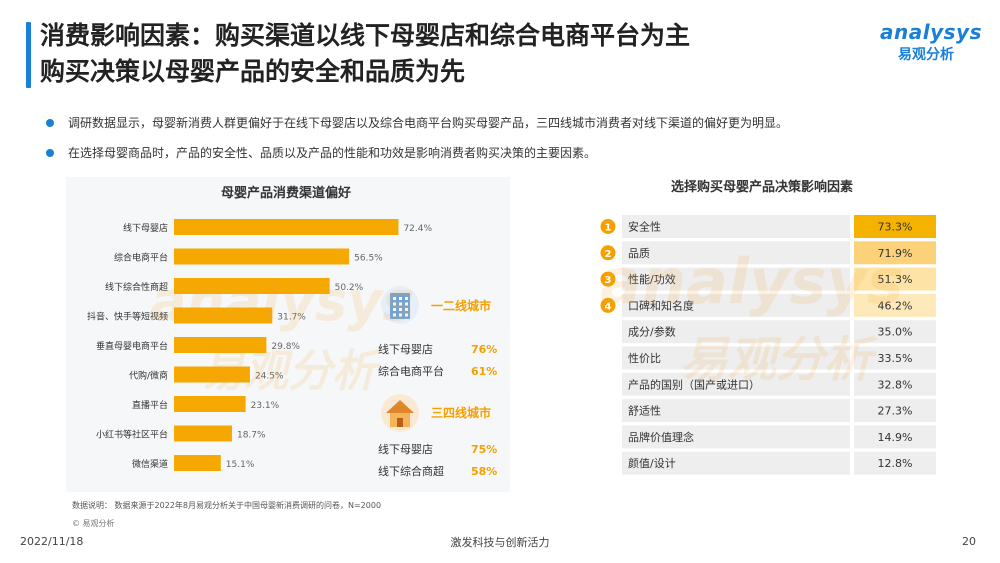 The width and height of the screenshot is (1000, 563). What do you see at coordinates (52, 541) in the screenshot?
I see `report-date: 2022/11/18` at bounding box center [52, 541].